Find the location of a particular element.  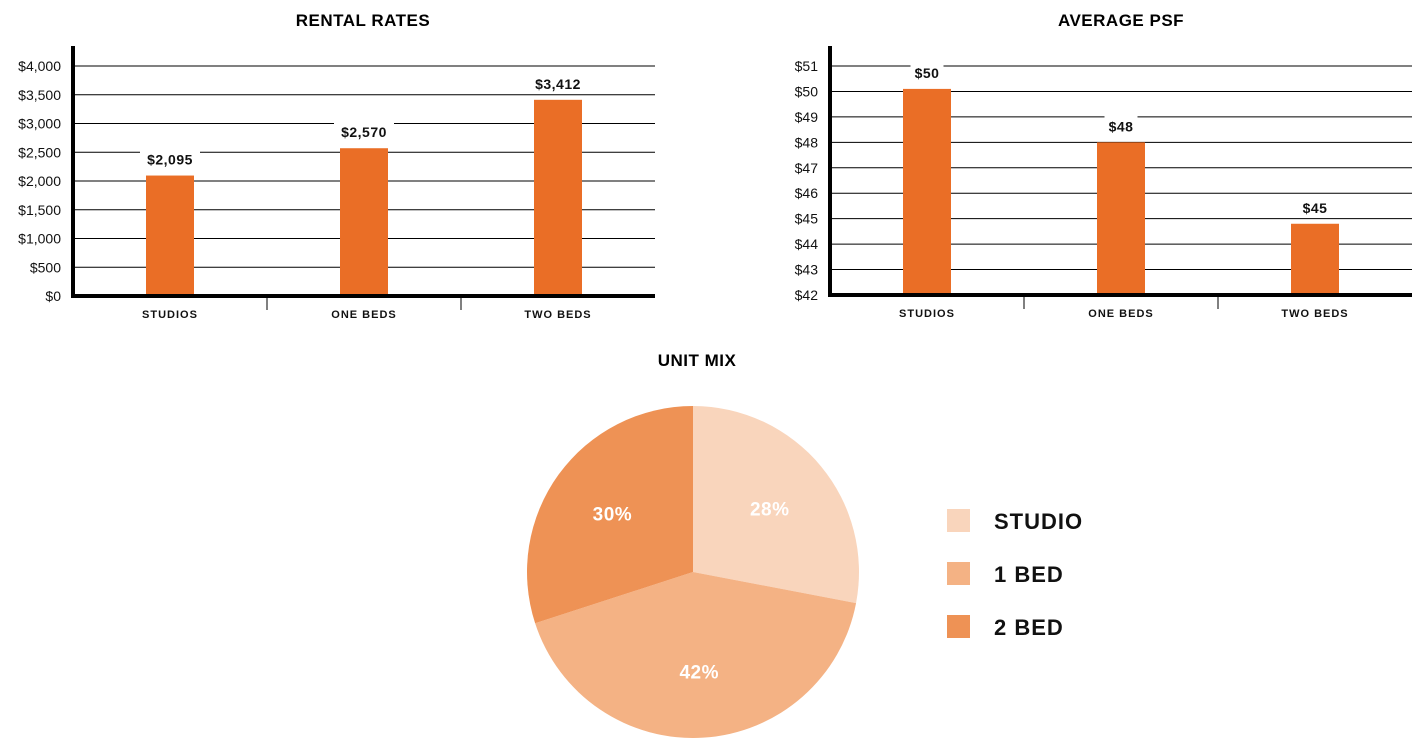

average-psf-title: AVERAGE PSF is located at coordinates (1121, 20).